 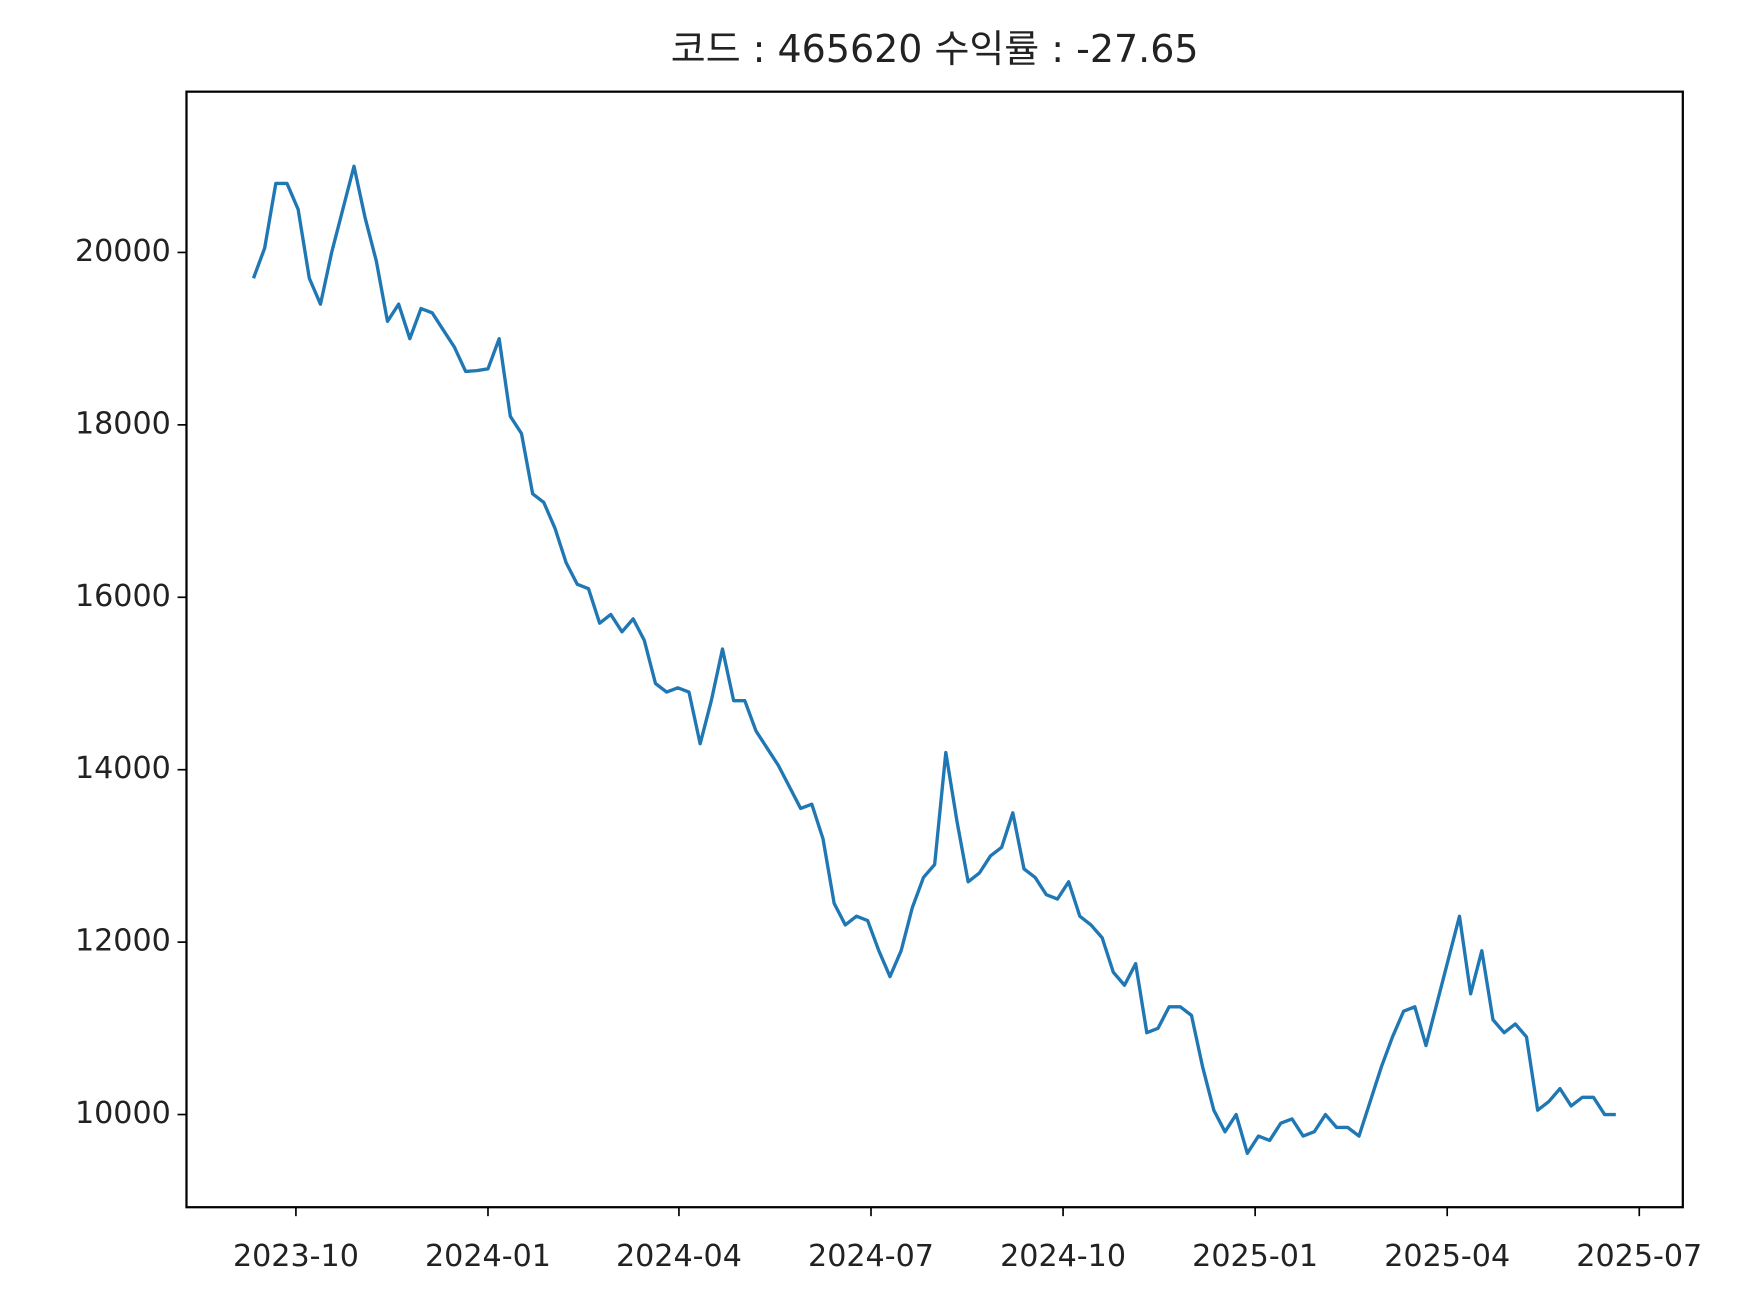 I want to click on x-tick-label: 2024-01, so click(x=488, y=1256).